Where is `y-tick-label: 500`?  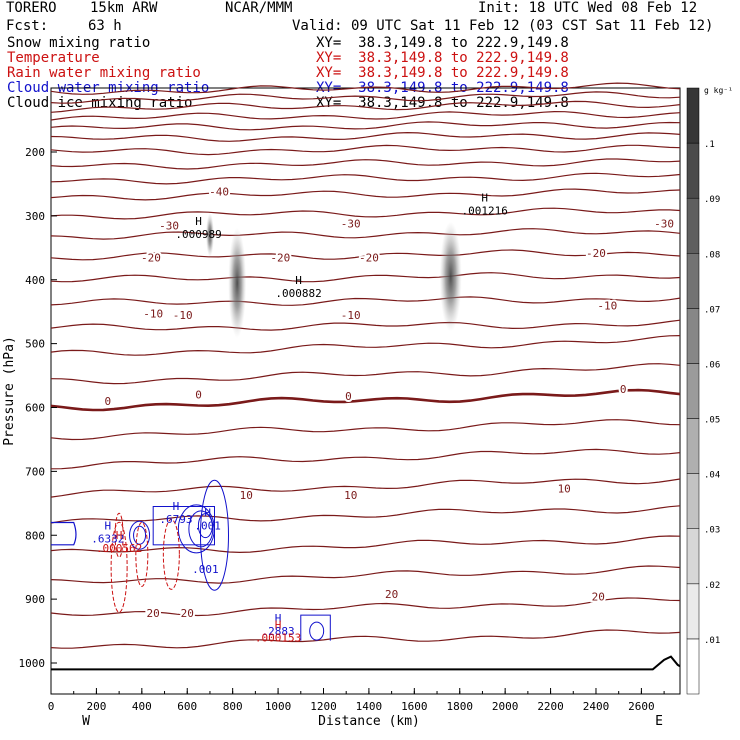 y-tick-label: 500 is located at coordinates (35, 344).